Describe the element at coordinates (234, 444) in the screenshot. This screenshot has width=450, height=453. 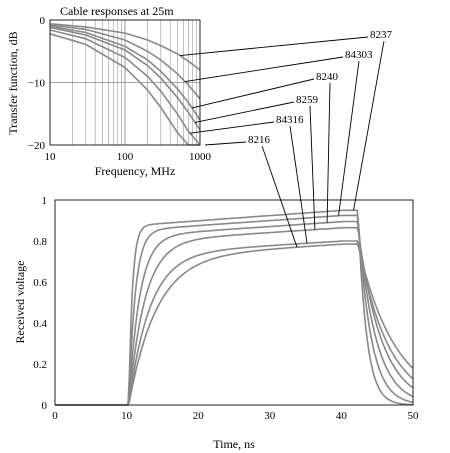
I see `main-chart-x-axis-label: Time, ns` at that location.